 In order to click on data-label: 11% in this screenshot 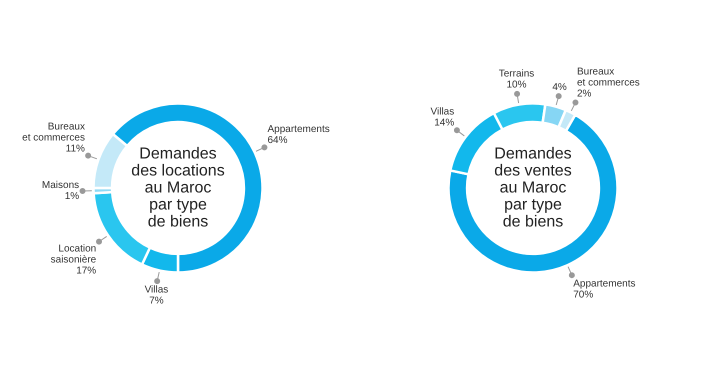, I will do `click(76, 149)`.